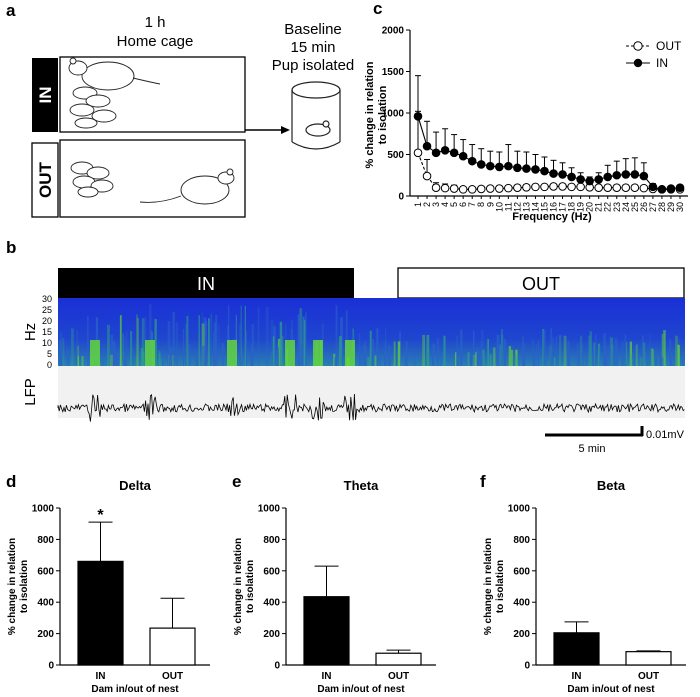 This screenshot has height=697, width=700. I want to click on time-scale-label: 5 min, so click(592, 449).